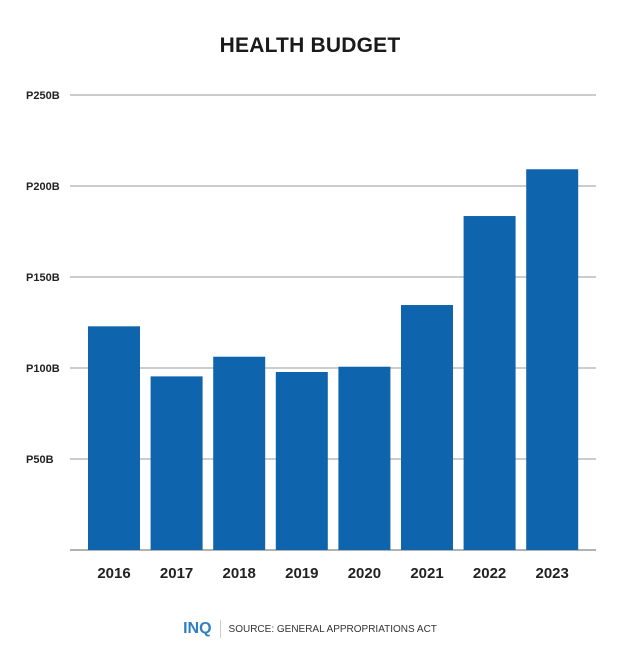 The width and height of the screenshot is (620, 662). Describe the element at coordinates (43, 369) in the screenshot. I see `y-tick-label: P100B` at that location.